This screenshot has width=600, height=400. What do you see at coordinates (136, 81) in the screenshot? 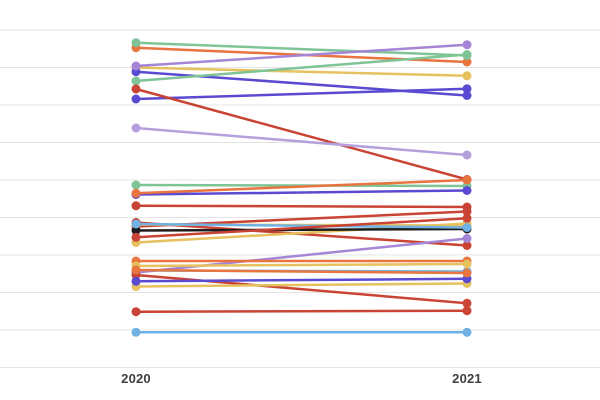
I see `series-4-green-point-2020` at bounding box center [136, 81].